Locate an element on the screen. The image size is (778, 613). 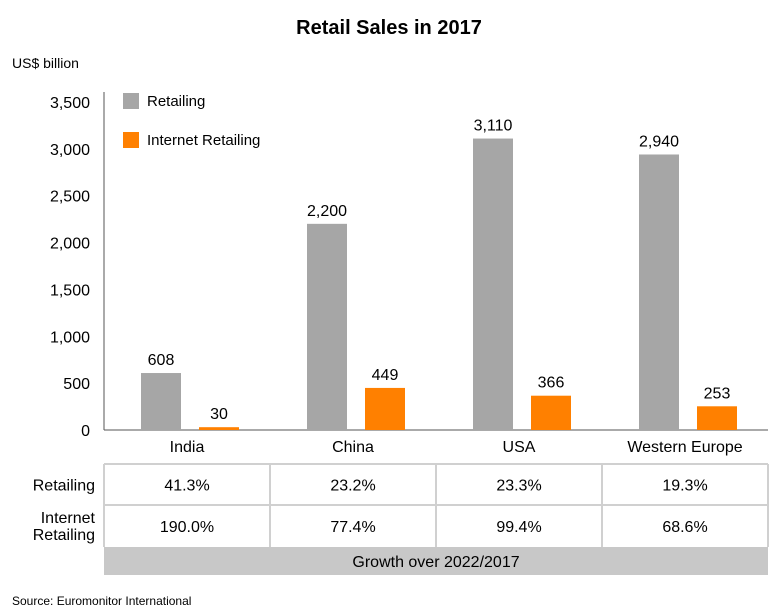
data-label: 3,110 is located at coordinates (493, 126).